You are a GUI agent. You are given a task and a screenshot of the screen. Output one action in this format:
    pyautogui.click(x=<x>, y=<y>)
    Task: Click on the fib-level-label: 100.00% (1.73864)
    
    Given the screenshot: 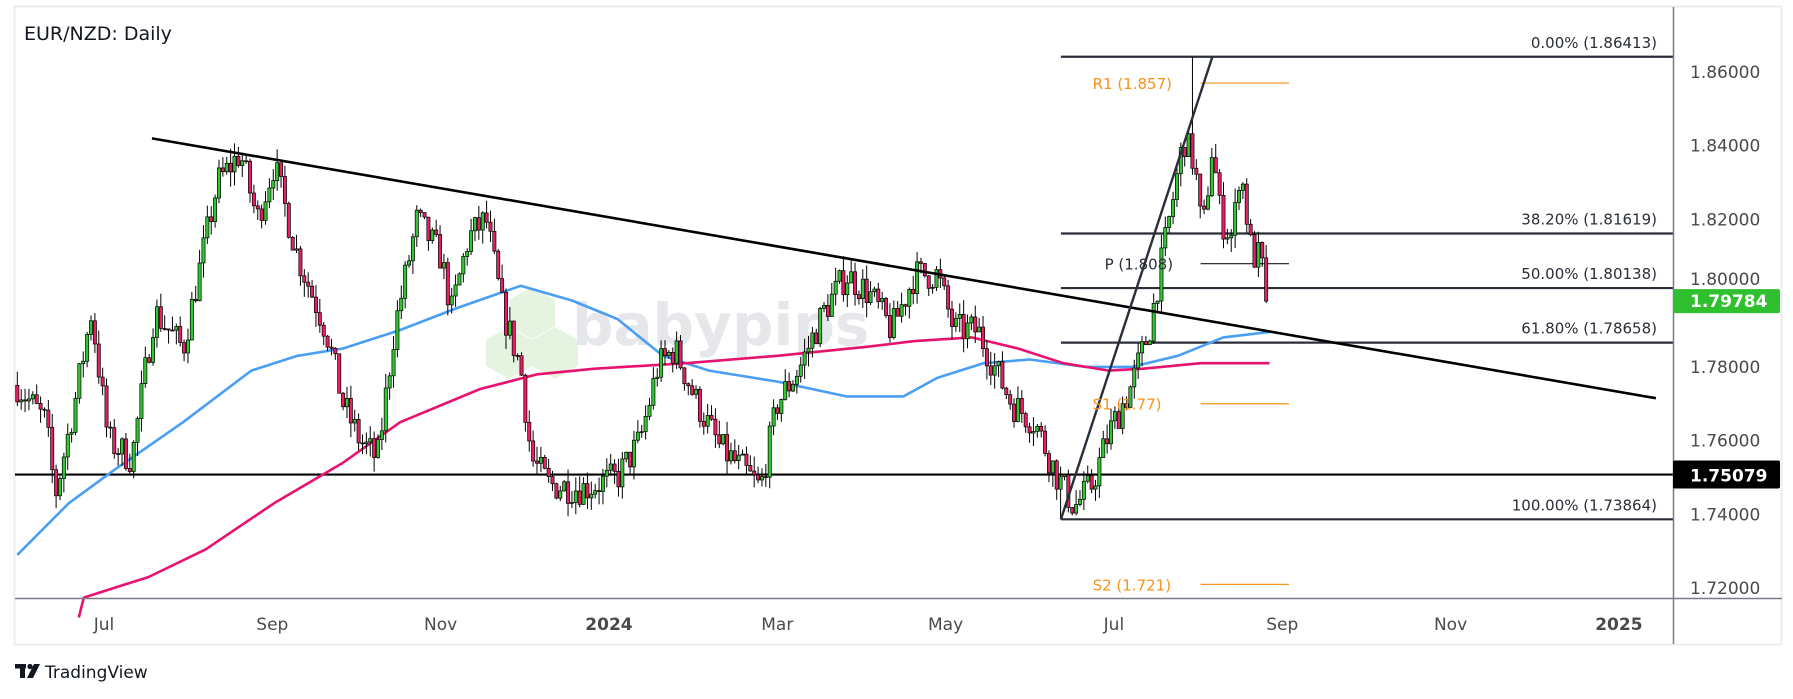 What is the action you would take?
    pyautogui.click(x=1584, y=505)
    